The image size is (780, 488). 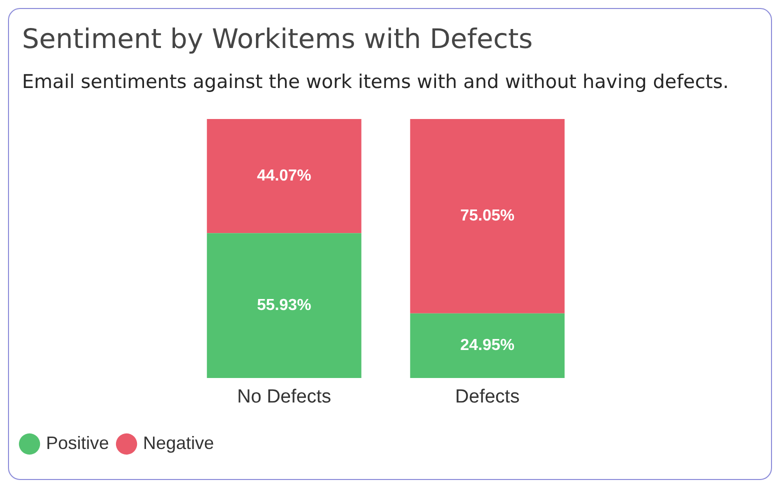 What do you see at coordinates (277, 40) in the screenshot?
I see `chart-title: Sentiment by Workitems with Defects` at bounding box center [277, 40].